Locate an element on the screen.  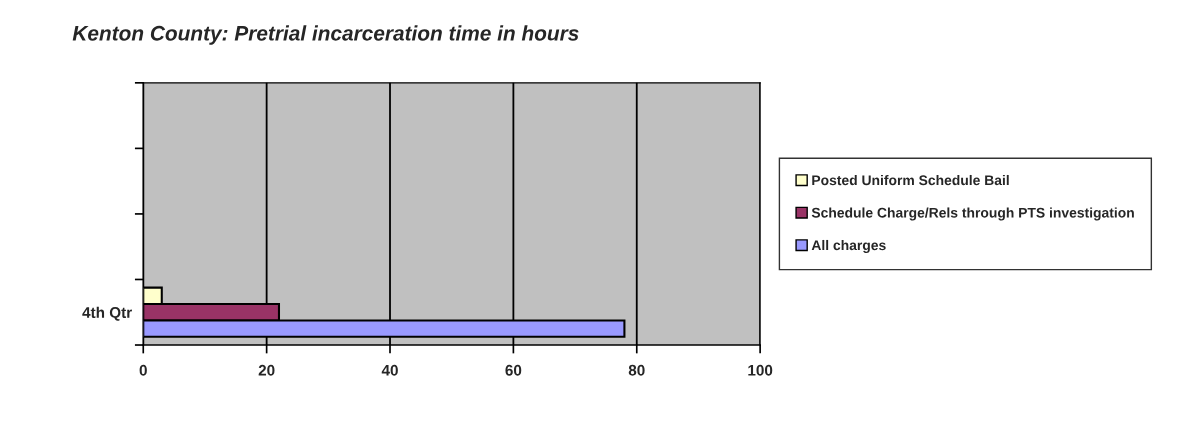
x-tick-label: 80 is located at coordinates (636, 370).